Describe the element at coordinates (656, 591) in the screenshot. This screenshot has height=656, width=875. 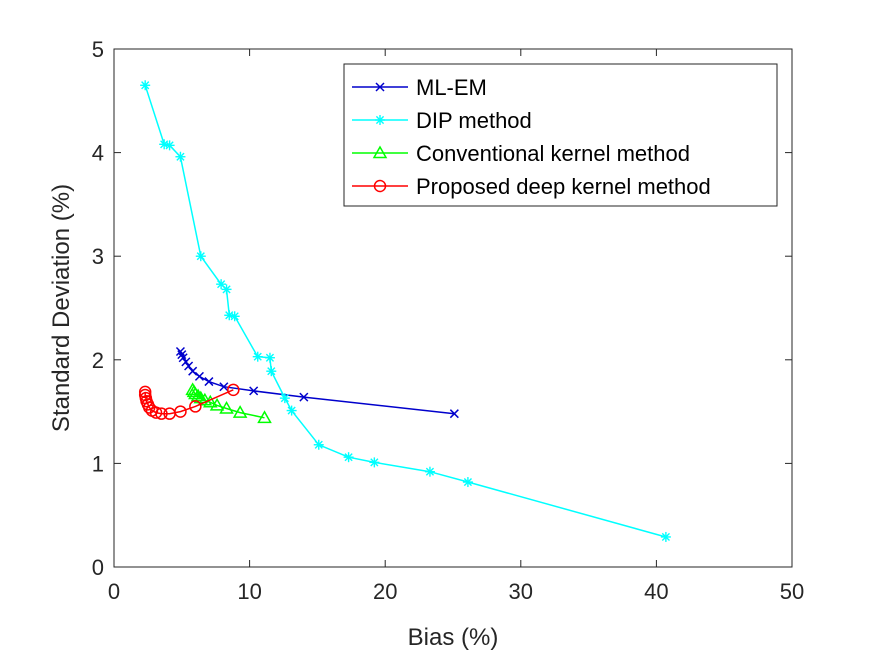
I see `x-tick-label: 40` at that location.